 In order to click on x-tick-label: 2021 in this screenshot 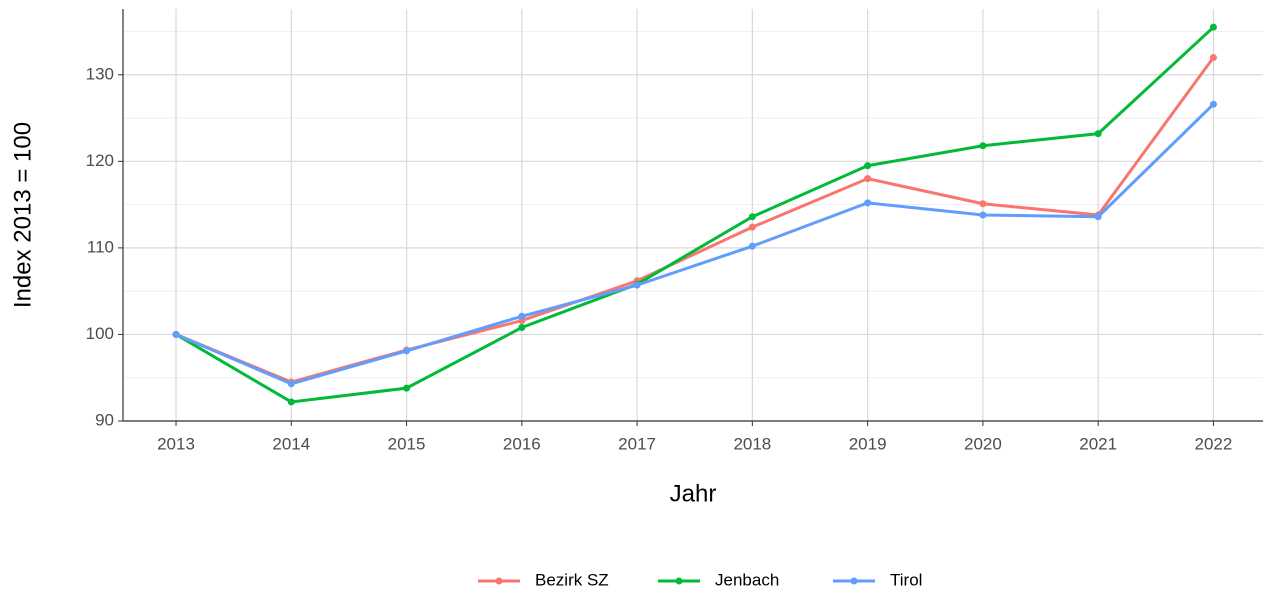, I will do `click(1098, 443)`.